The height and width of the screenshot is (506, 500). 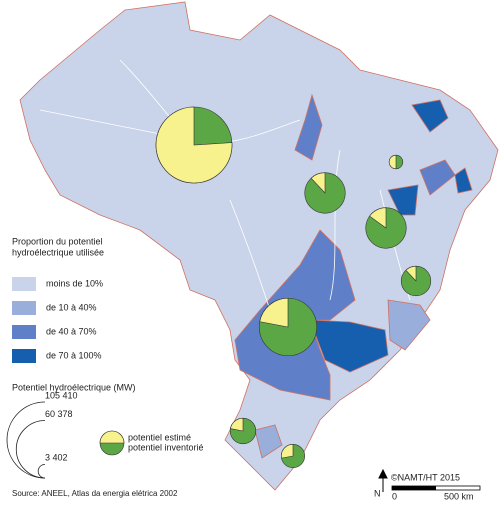 I want to click on size-label: 105 410, so click(x=61, y=395).